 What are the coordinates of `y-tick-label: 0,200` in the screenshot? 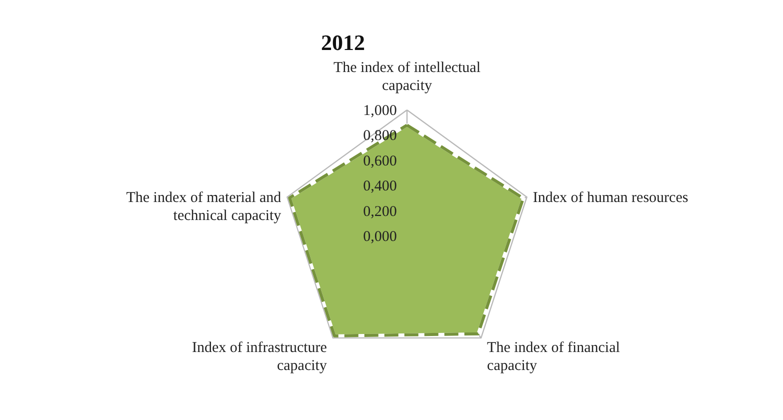 It's located at (380, 212).